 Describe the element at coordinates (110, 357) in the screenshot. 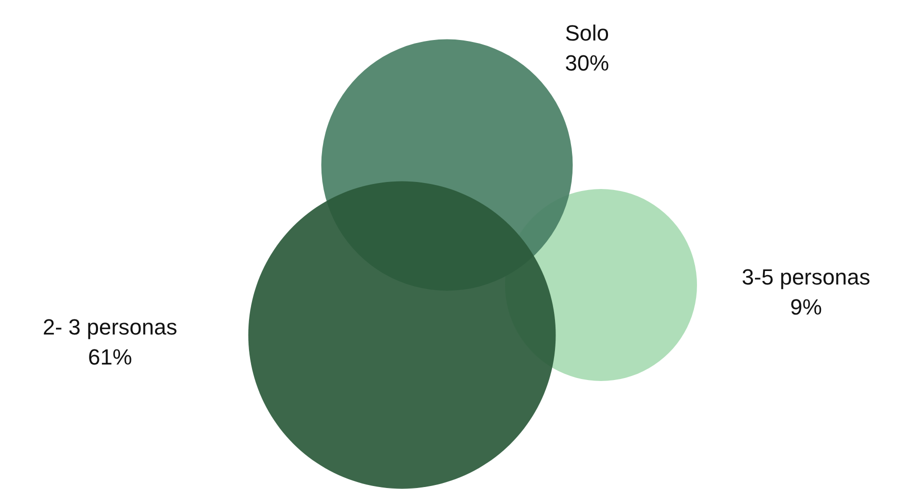

I see `data-label: 61%` at that location.